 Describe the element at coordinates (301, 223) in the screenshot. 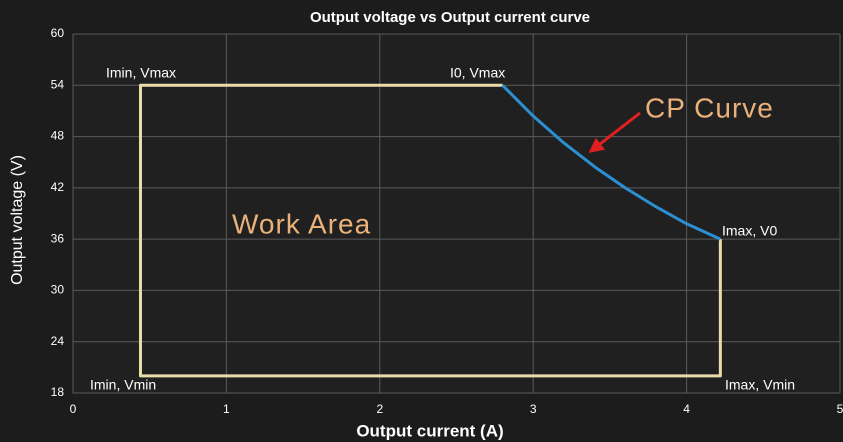

I see `series-label: Work Area` at that location.